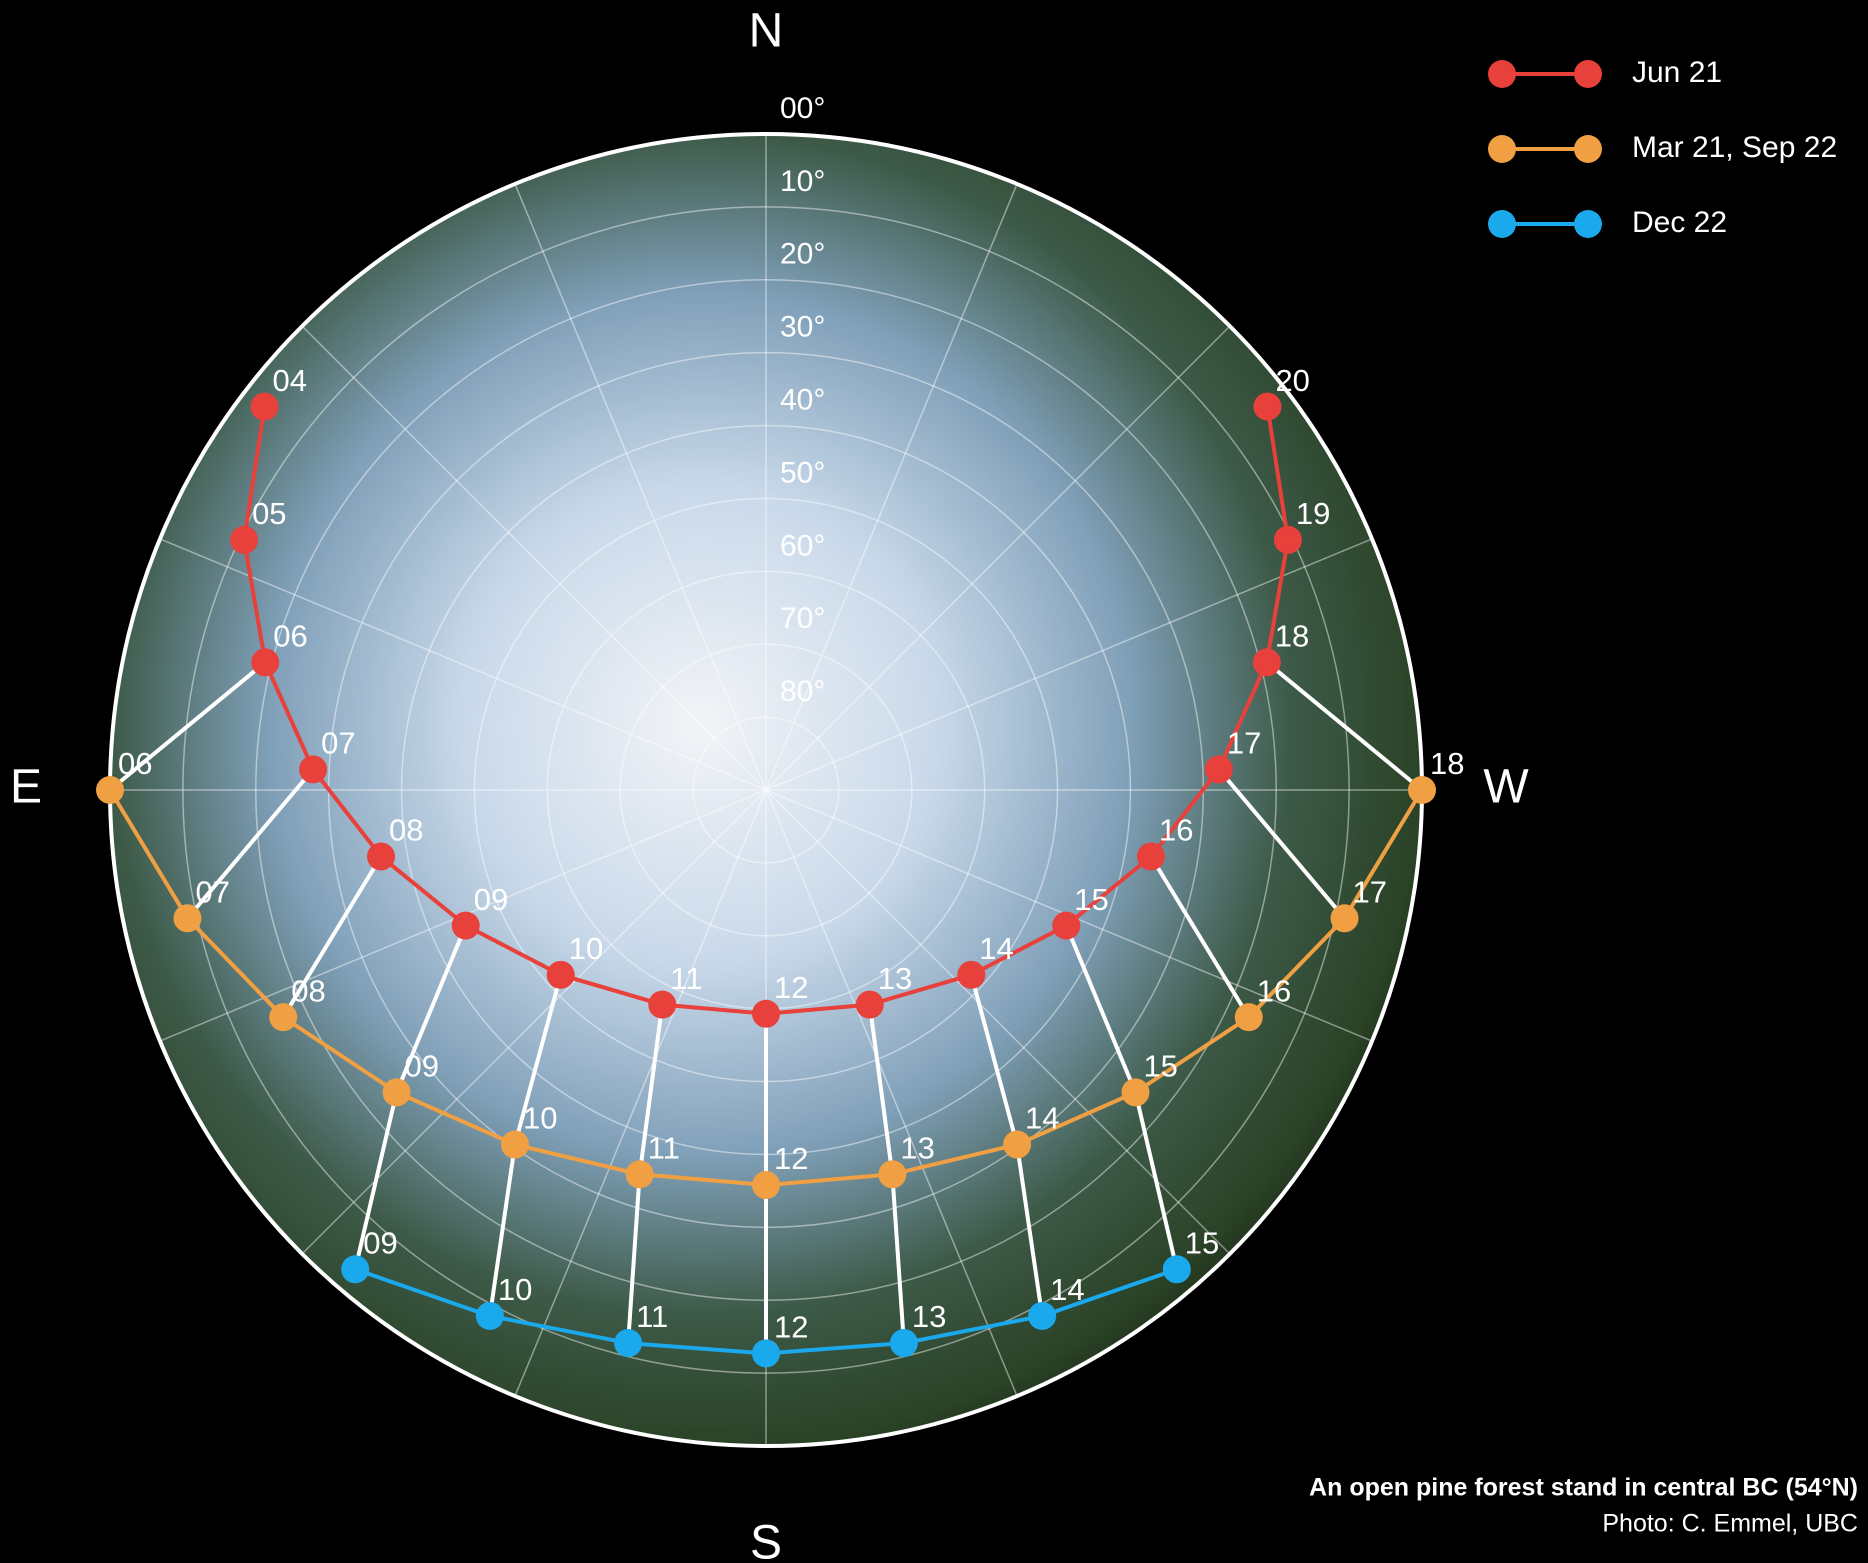 Image resolution: width=1868 pixels, height=1563 pixels. Describe the element at coordinates (1734, 147) in the screenshot. I see `legend-label: Mar 21, Sep 22` at that location.